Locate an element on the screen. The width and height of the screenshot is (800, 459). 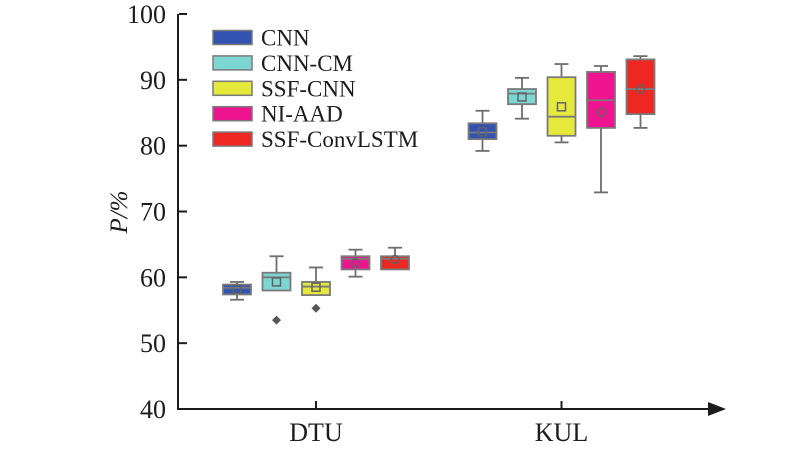
mean-square-marker-cnn-dtu is located at coordinates (237, 289).